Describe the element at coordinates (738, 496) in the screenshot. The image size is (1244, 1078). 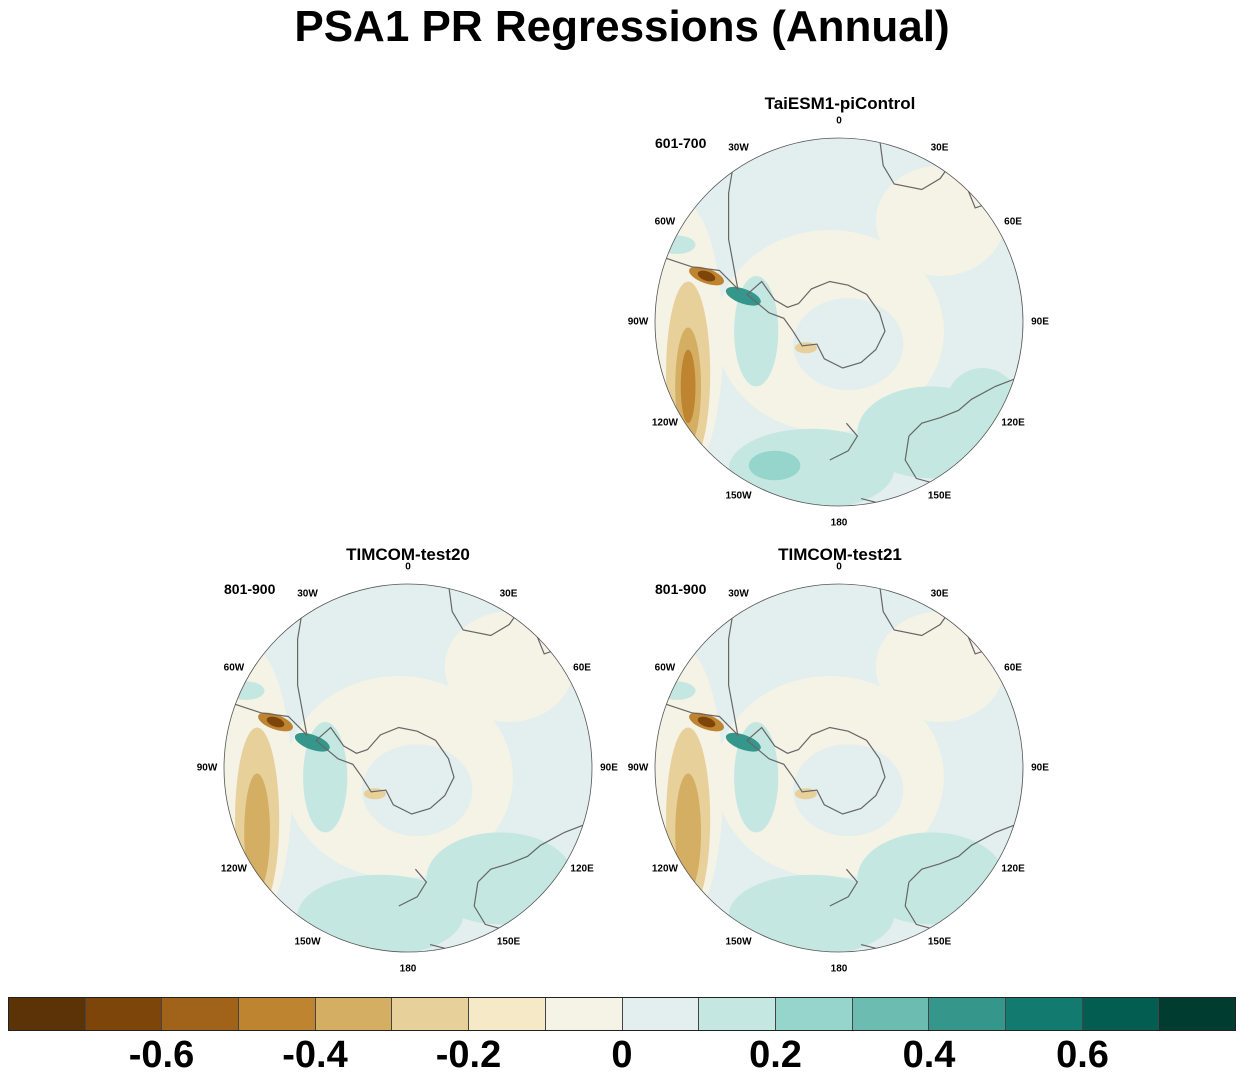
I see `lon-label-taiesm1: 150W` at that location.